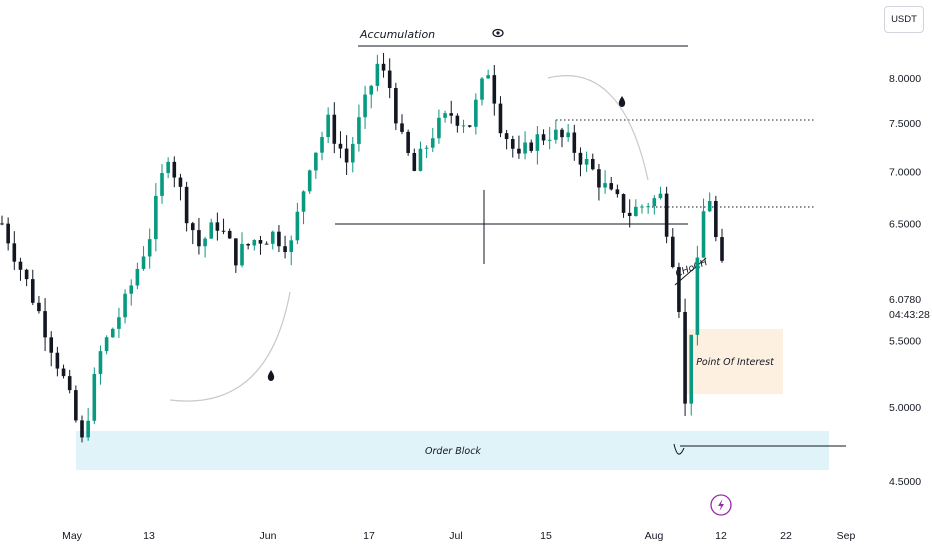  What do you see at coordinates (904, 19) in the screenshot?
I see `currency-selector: USDT` at bounding box center [904, 19].